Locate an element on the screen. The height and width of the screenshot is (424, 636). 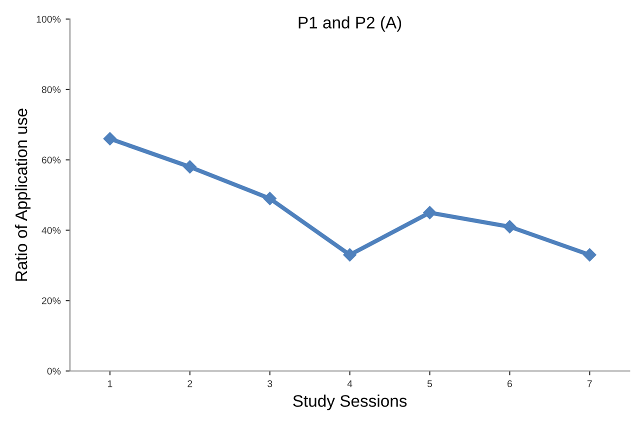
y-tick-label: 60% is located at coordinates (51, 160).